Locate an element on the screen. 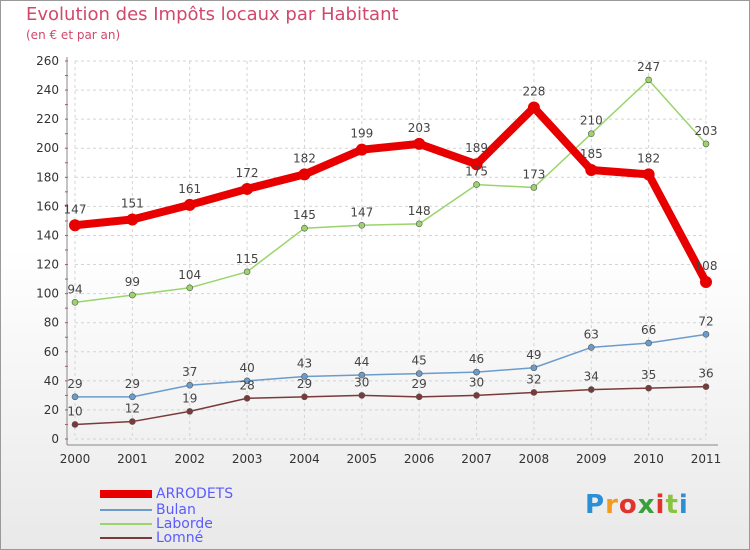 The image size is (750, 550). data-label: 49 is located at coordinates (533, 355).